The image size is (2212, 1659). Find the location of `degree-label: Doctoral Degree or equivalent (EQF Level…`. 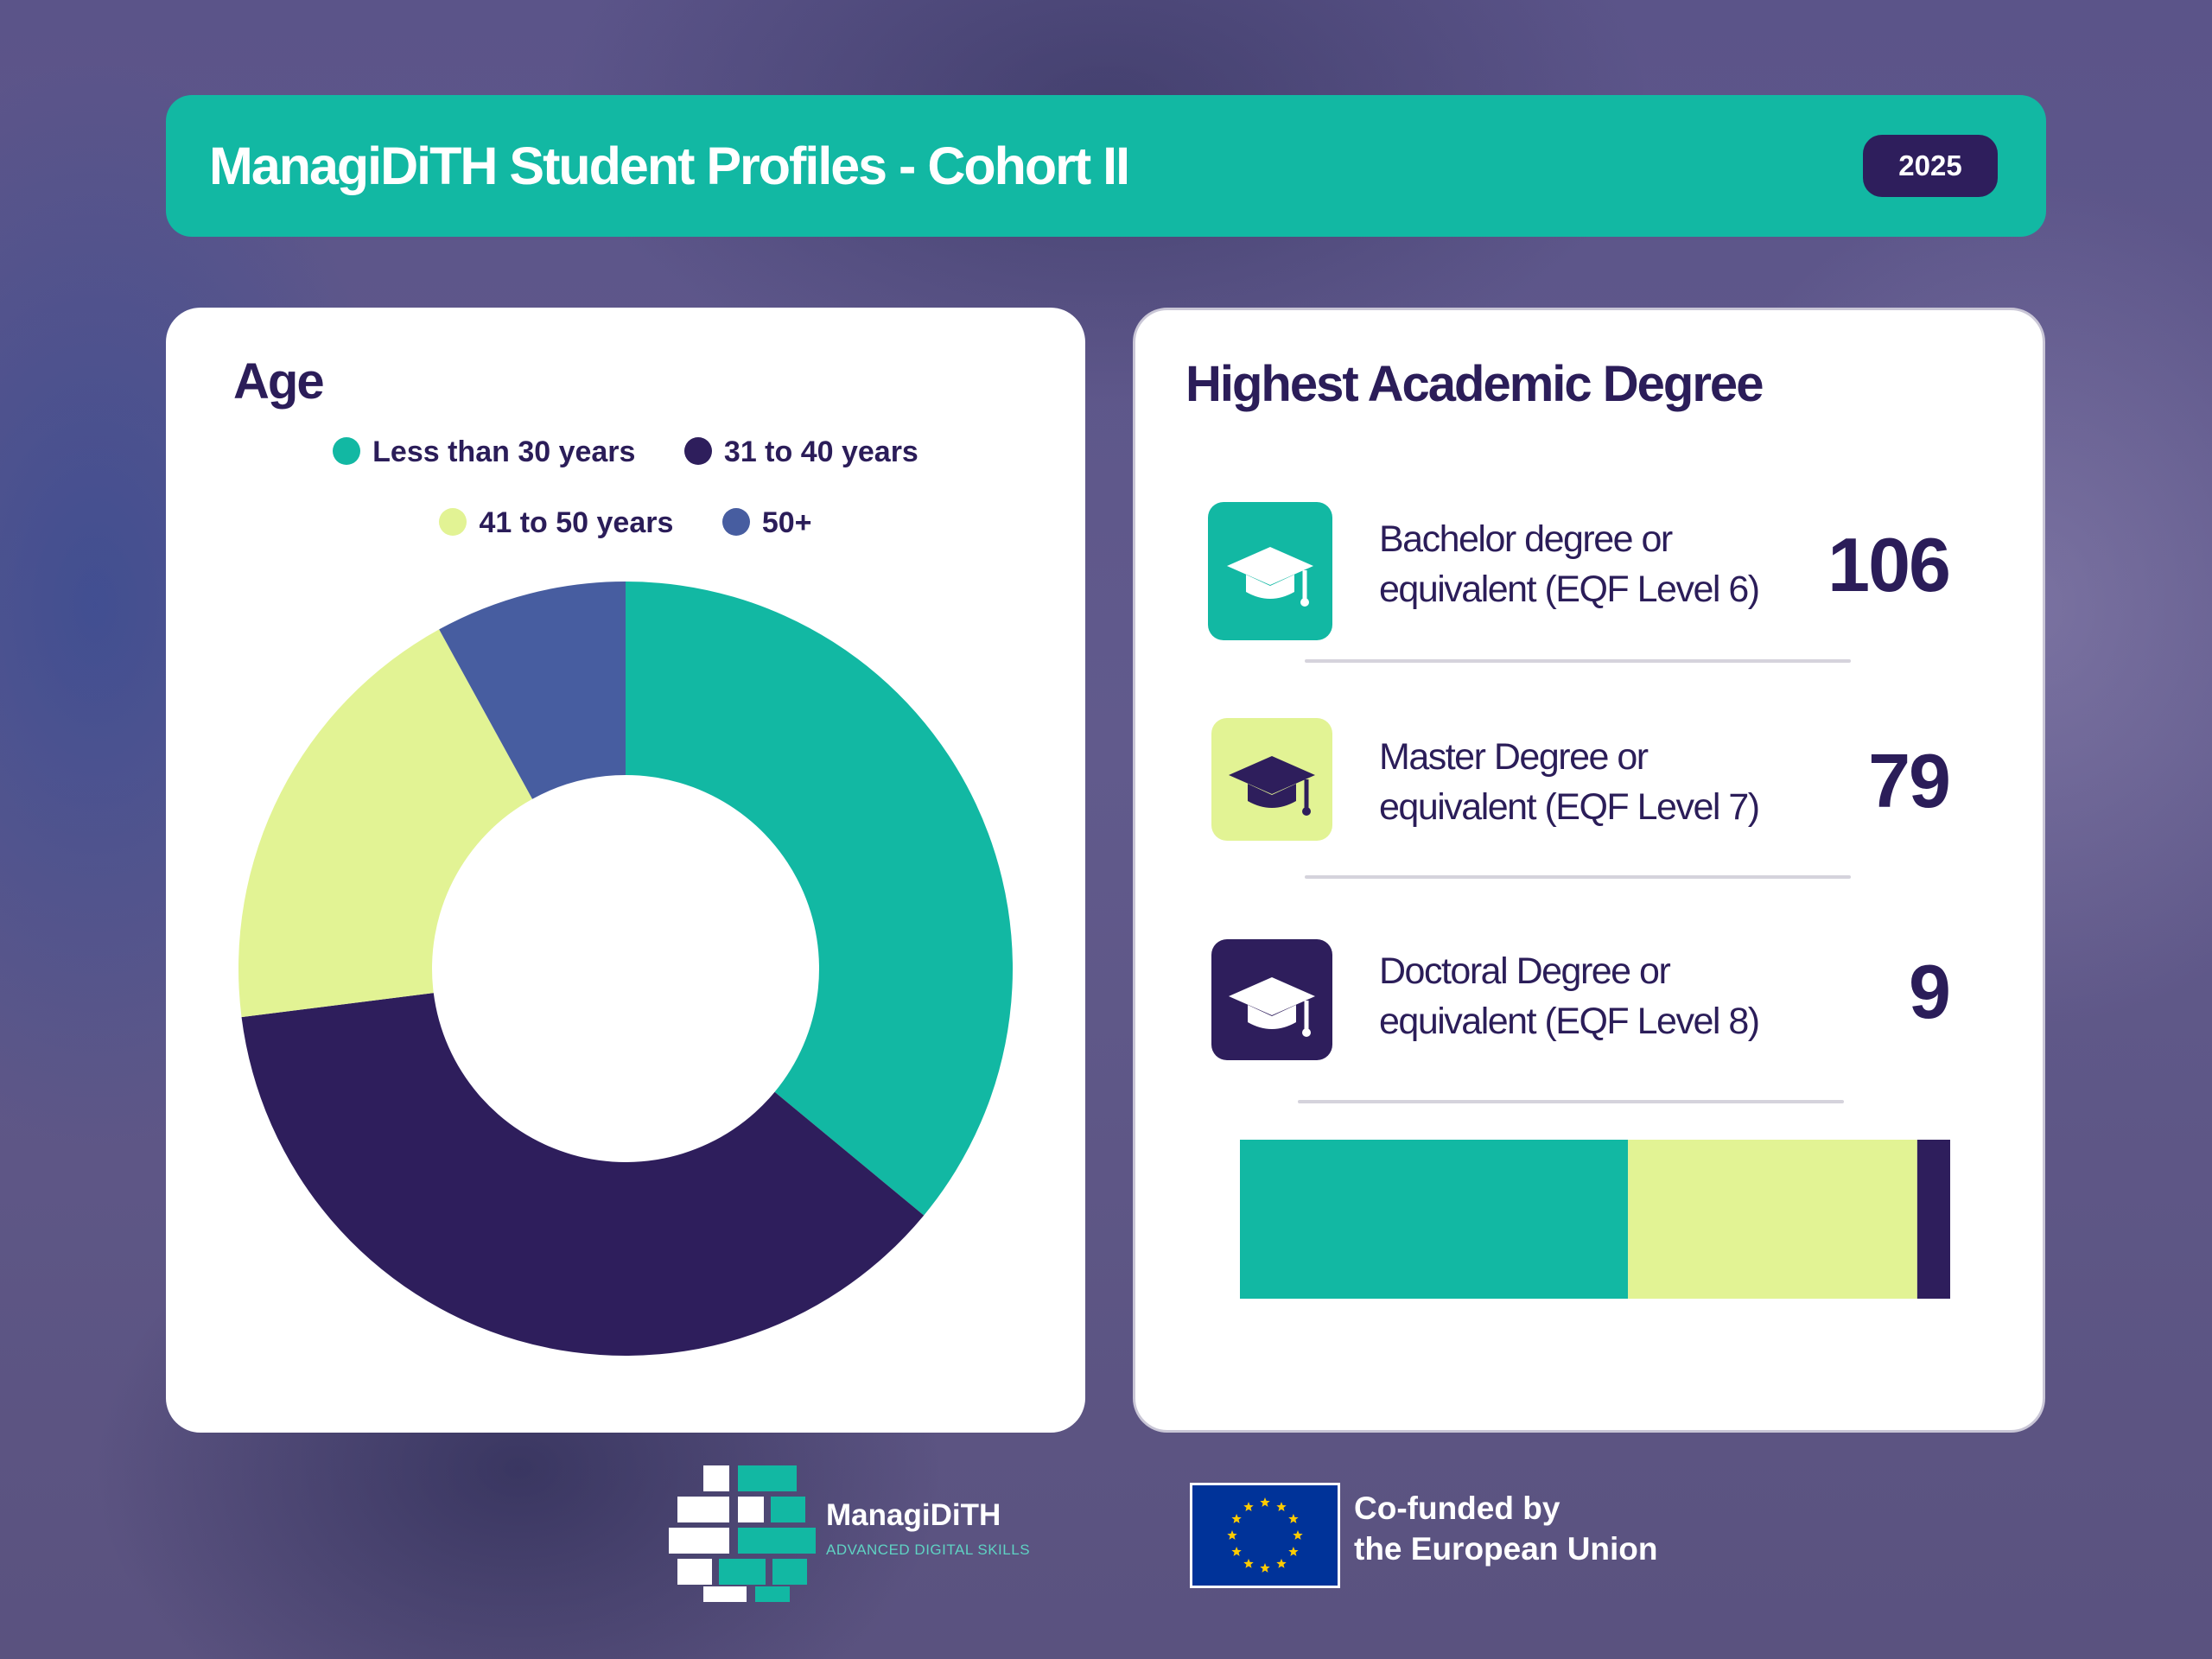

degree-label: Doctoral Degree or equivalent (EQF Level… is located at coordinates (1569, 996).